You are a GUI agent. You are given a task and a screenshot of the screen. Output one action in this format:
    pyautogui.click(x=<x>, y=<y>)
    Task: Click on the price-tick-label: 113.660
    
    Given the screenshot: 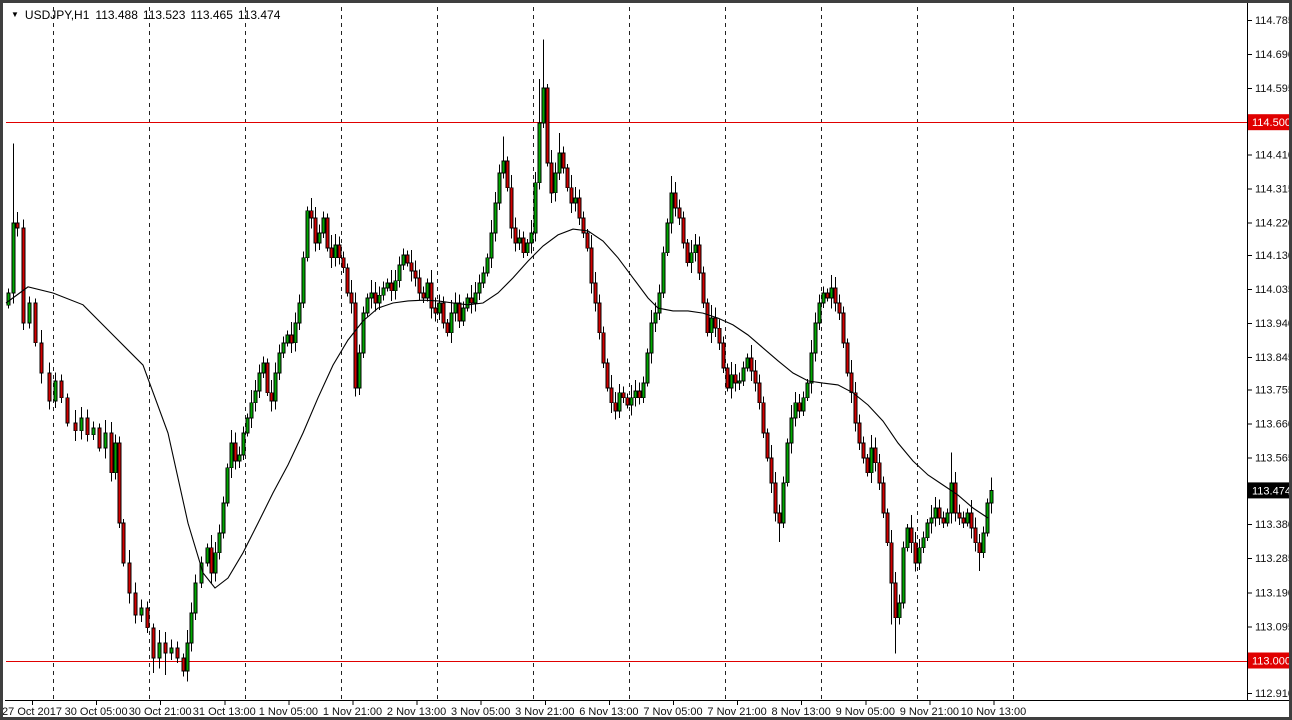 What is the action you would take?
    pyautogui.click(x=1273, y=425)
    